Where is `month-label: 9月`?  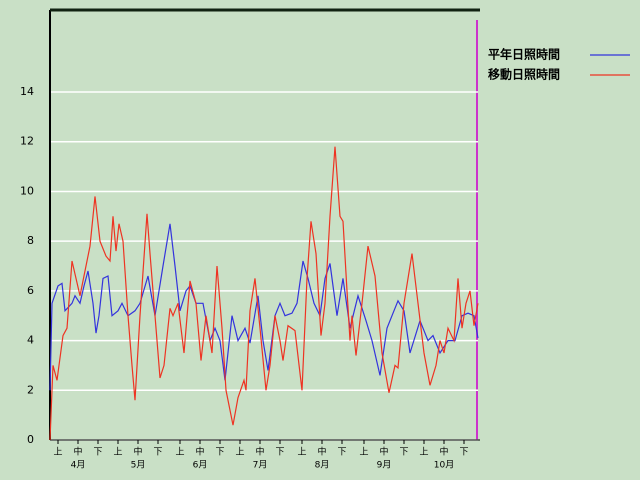
month-label: 9月 is located at coordinates (384, 465).